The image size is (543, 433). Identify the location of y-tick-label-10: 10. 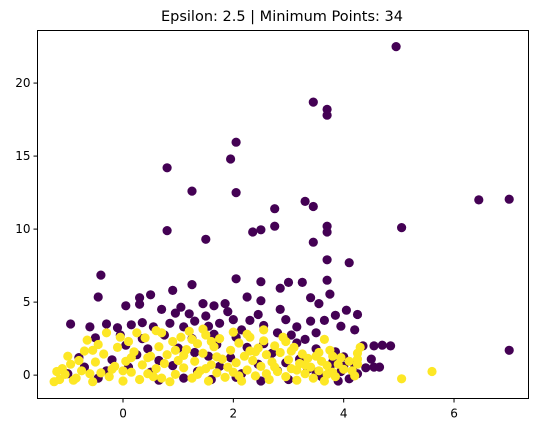
(22, 229).